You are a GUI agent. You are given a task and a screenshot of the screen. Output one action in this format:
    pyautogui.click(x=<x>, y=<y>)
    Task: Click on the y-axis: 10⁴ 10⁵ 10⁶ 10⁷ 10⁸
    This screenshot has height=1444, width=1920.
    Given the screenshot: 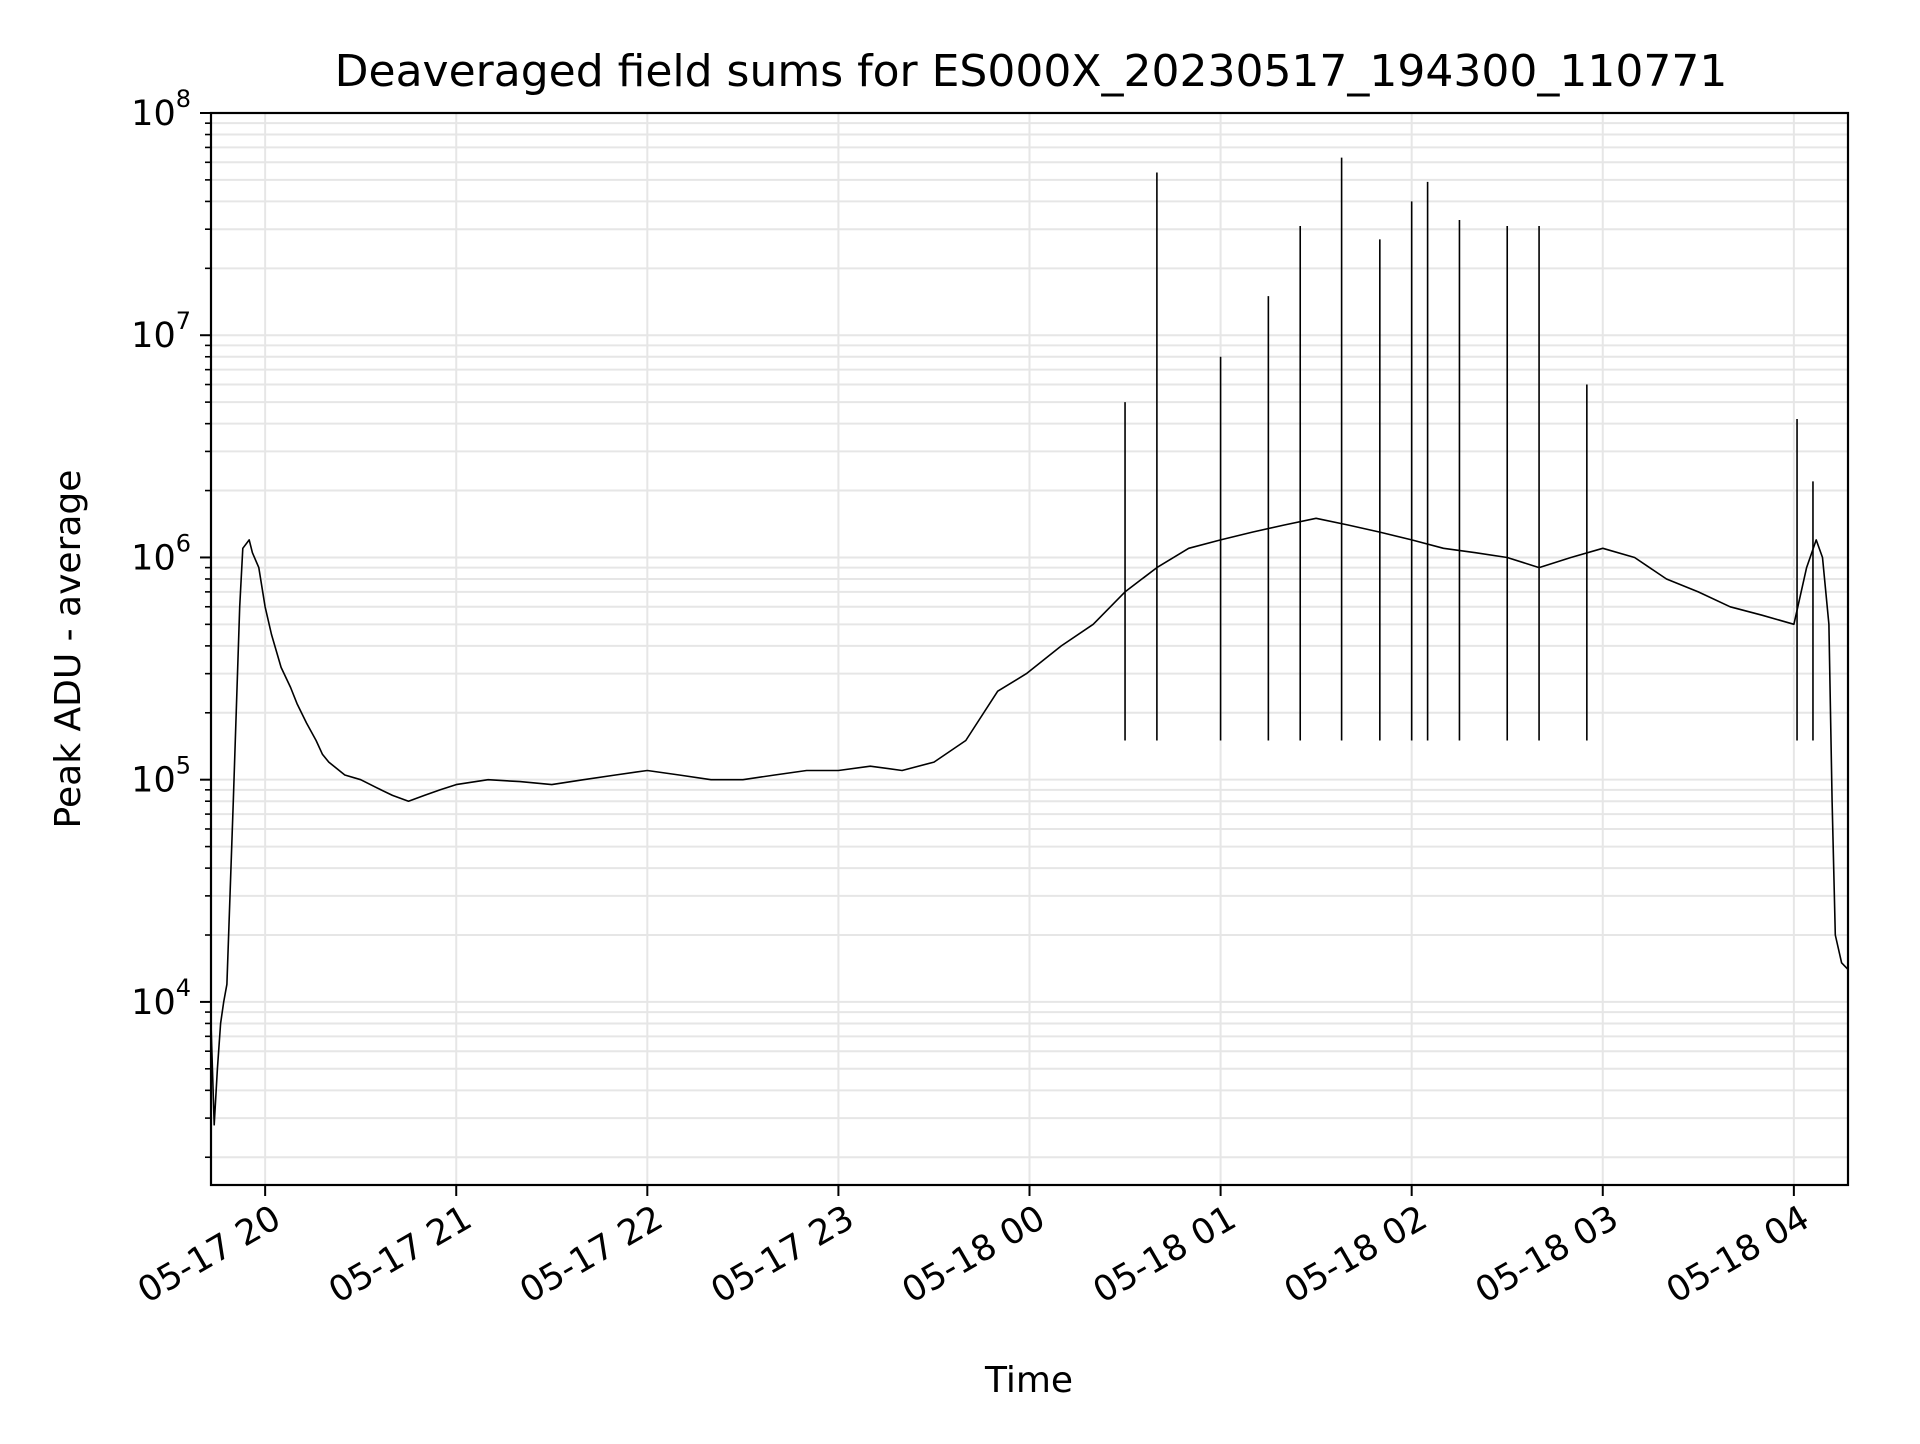 What is the action you would take?
    pyautogui.click(x=171, y=622)
    